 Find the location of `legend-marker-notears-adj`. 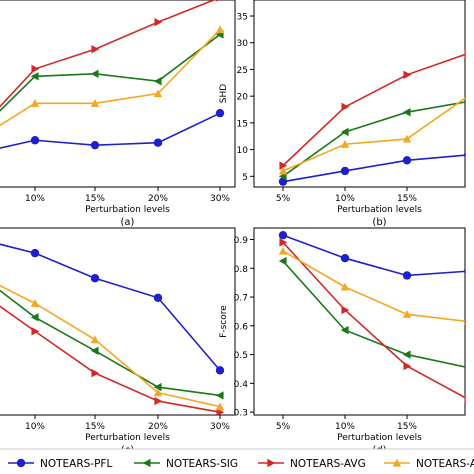

legend-marker-notears-adj is located at coordinates (397, 462).